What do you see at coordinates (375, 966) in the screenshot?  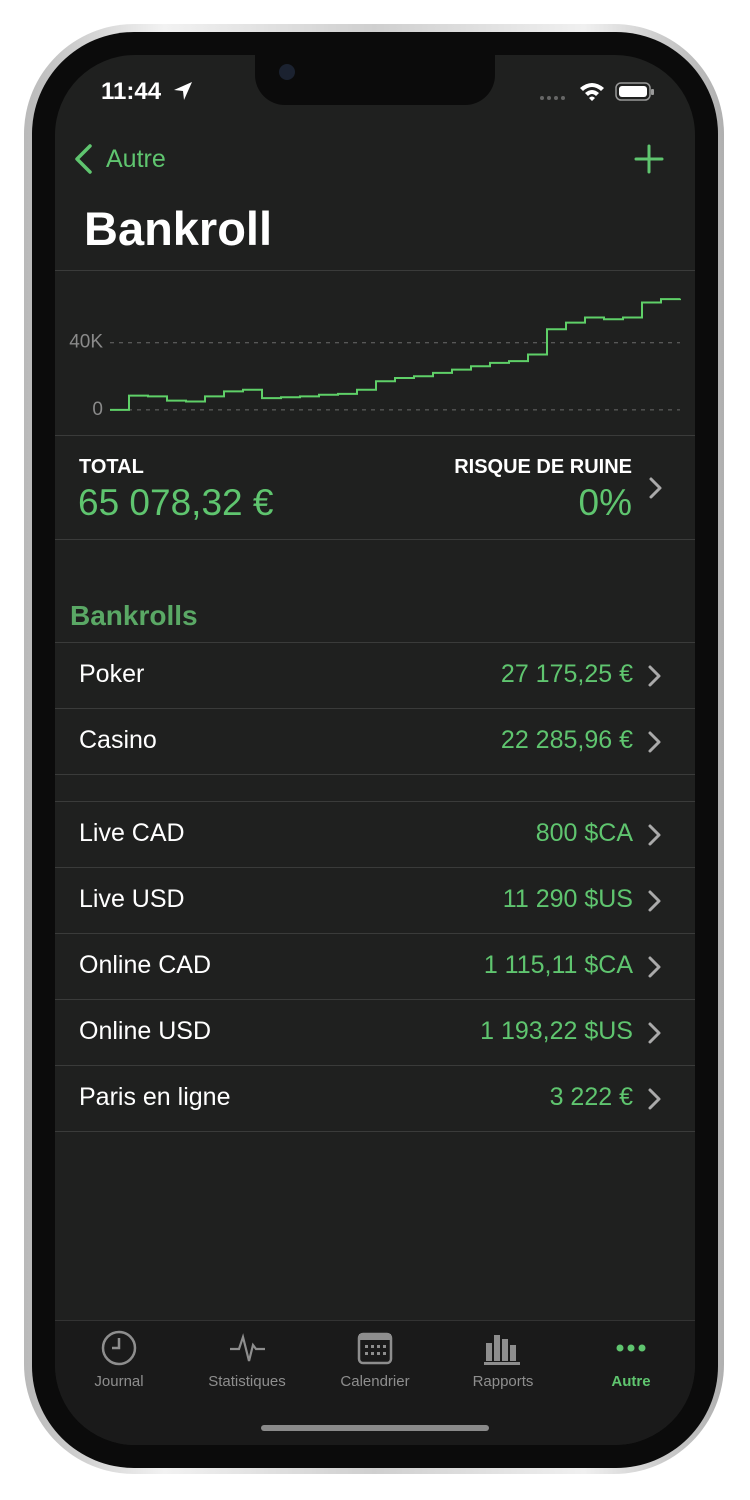 I see `bankroll-row: Online CAD 1 115,11 $CA` at bounding box center [375, 966].